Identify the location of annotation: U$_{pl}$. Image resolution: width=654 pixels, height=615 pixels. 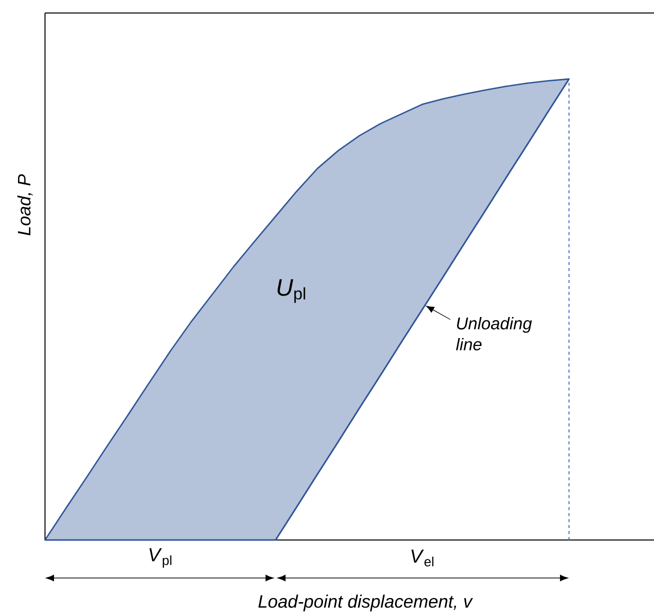
(292, 291).